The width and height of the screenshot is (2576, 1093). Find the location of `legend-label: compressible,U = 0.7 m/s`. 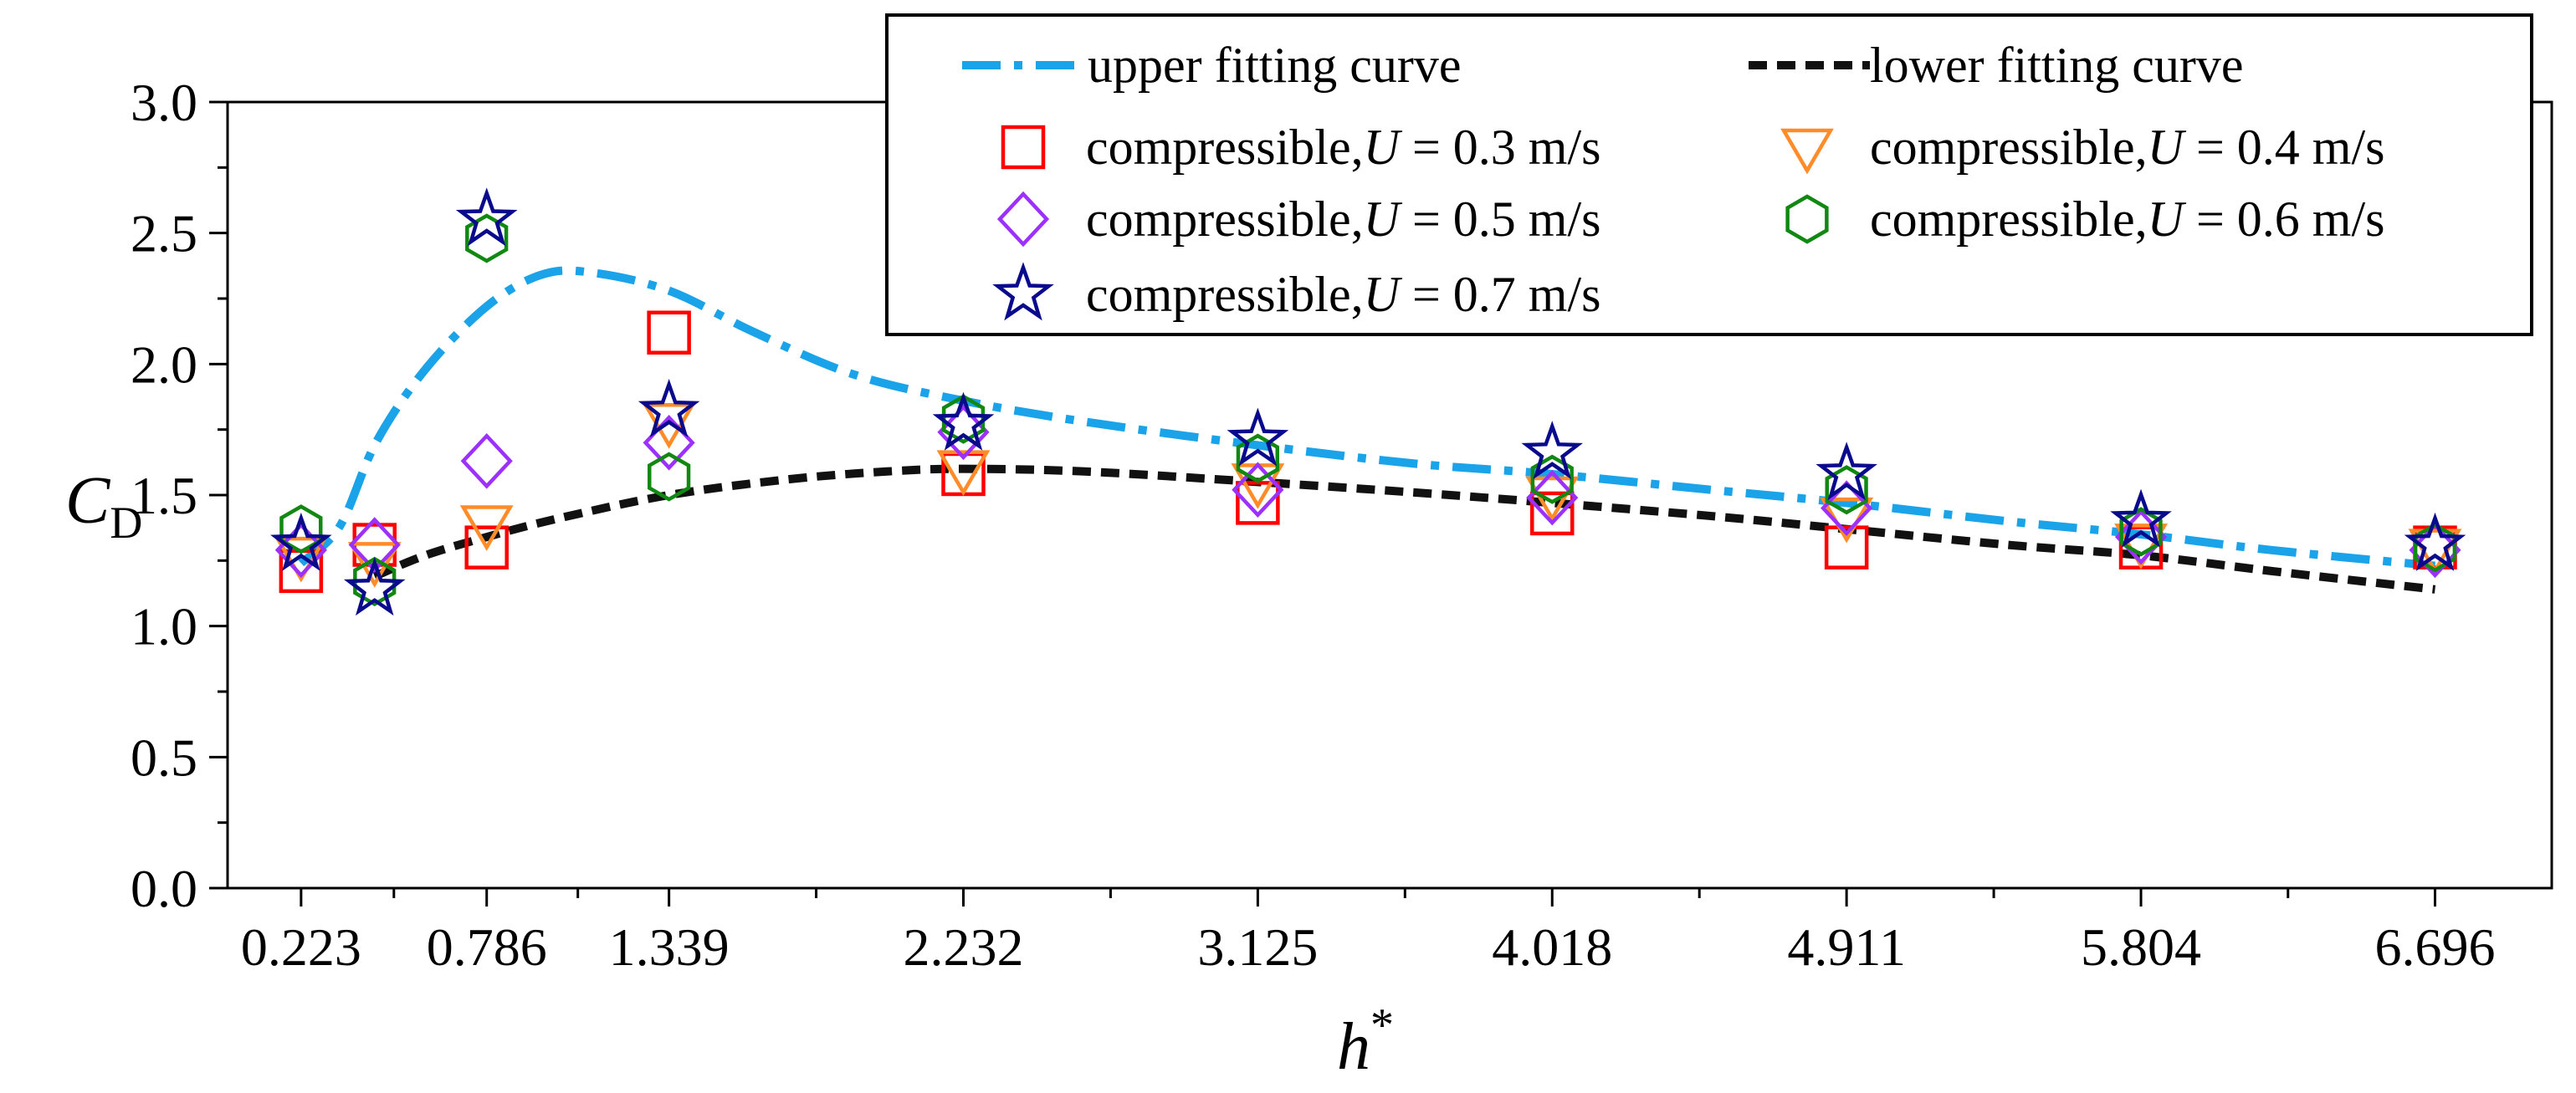

legend-label: compressible,U = 0.7 m/s is located at coordinates (1343, 294).